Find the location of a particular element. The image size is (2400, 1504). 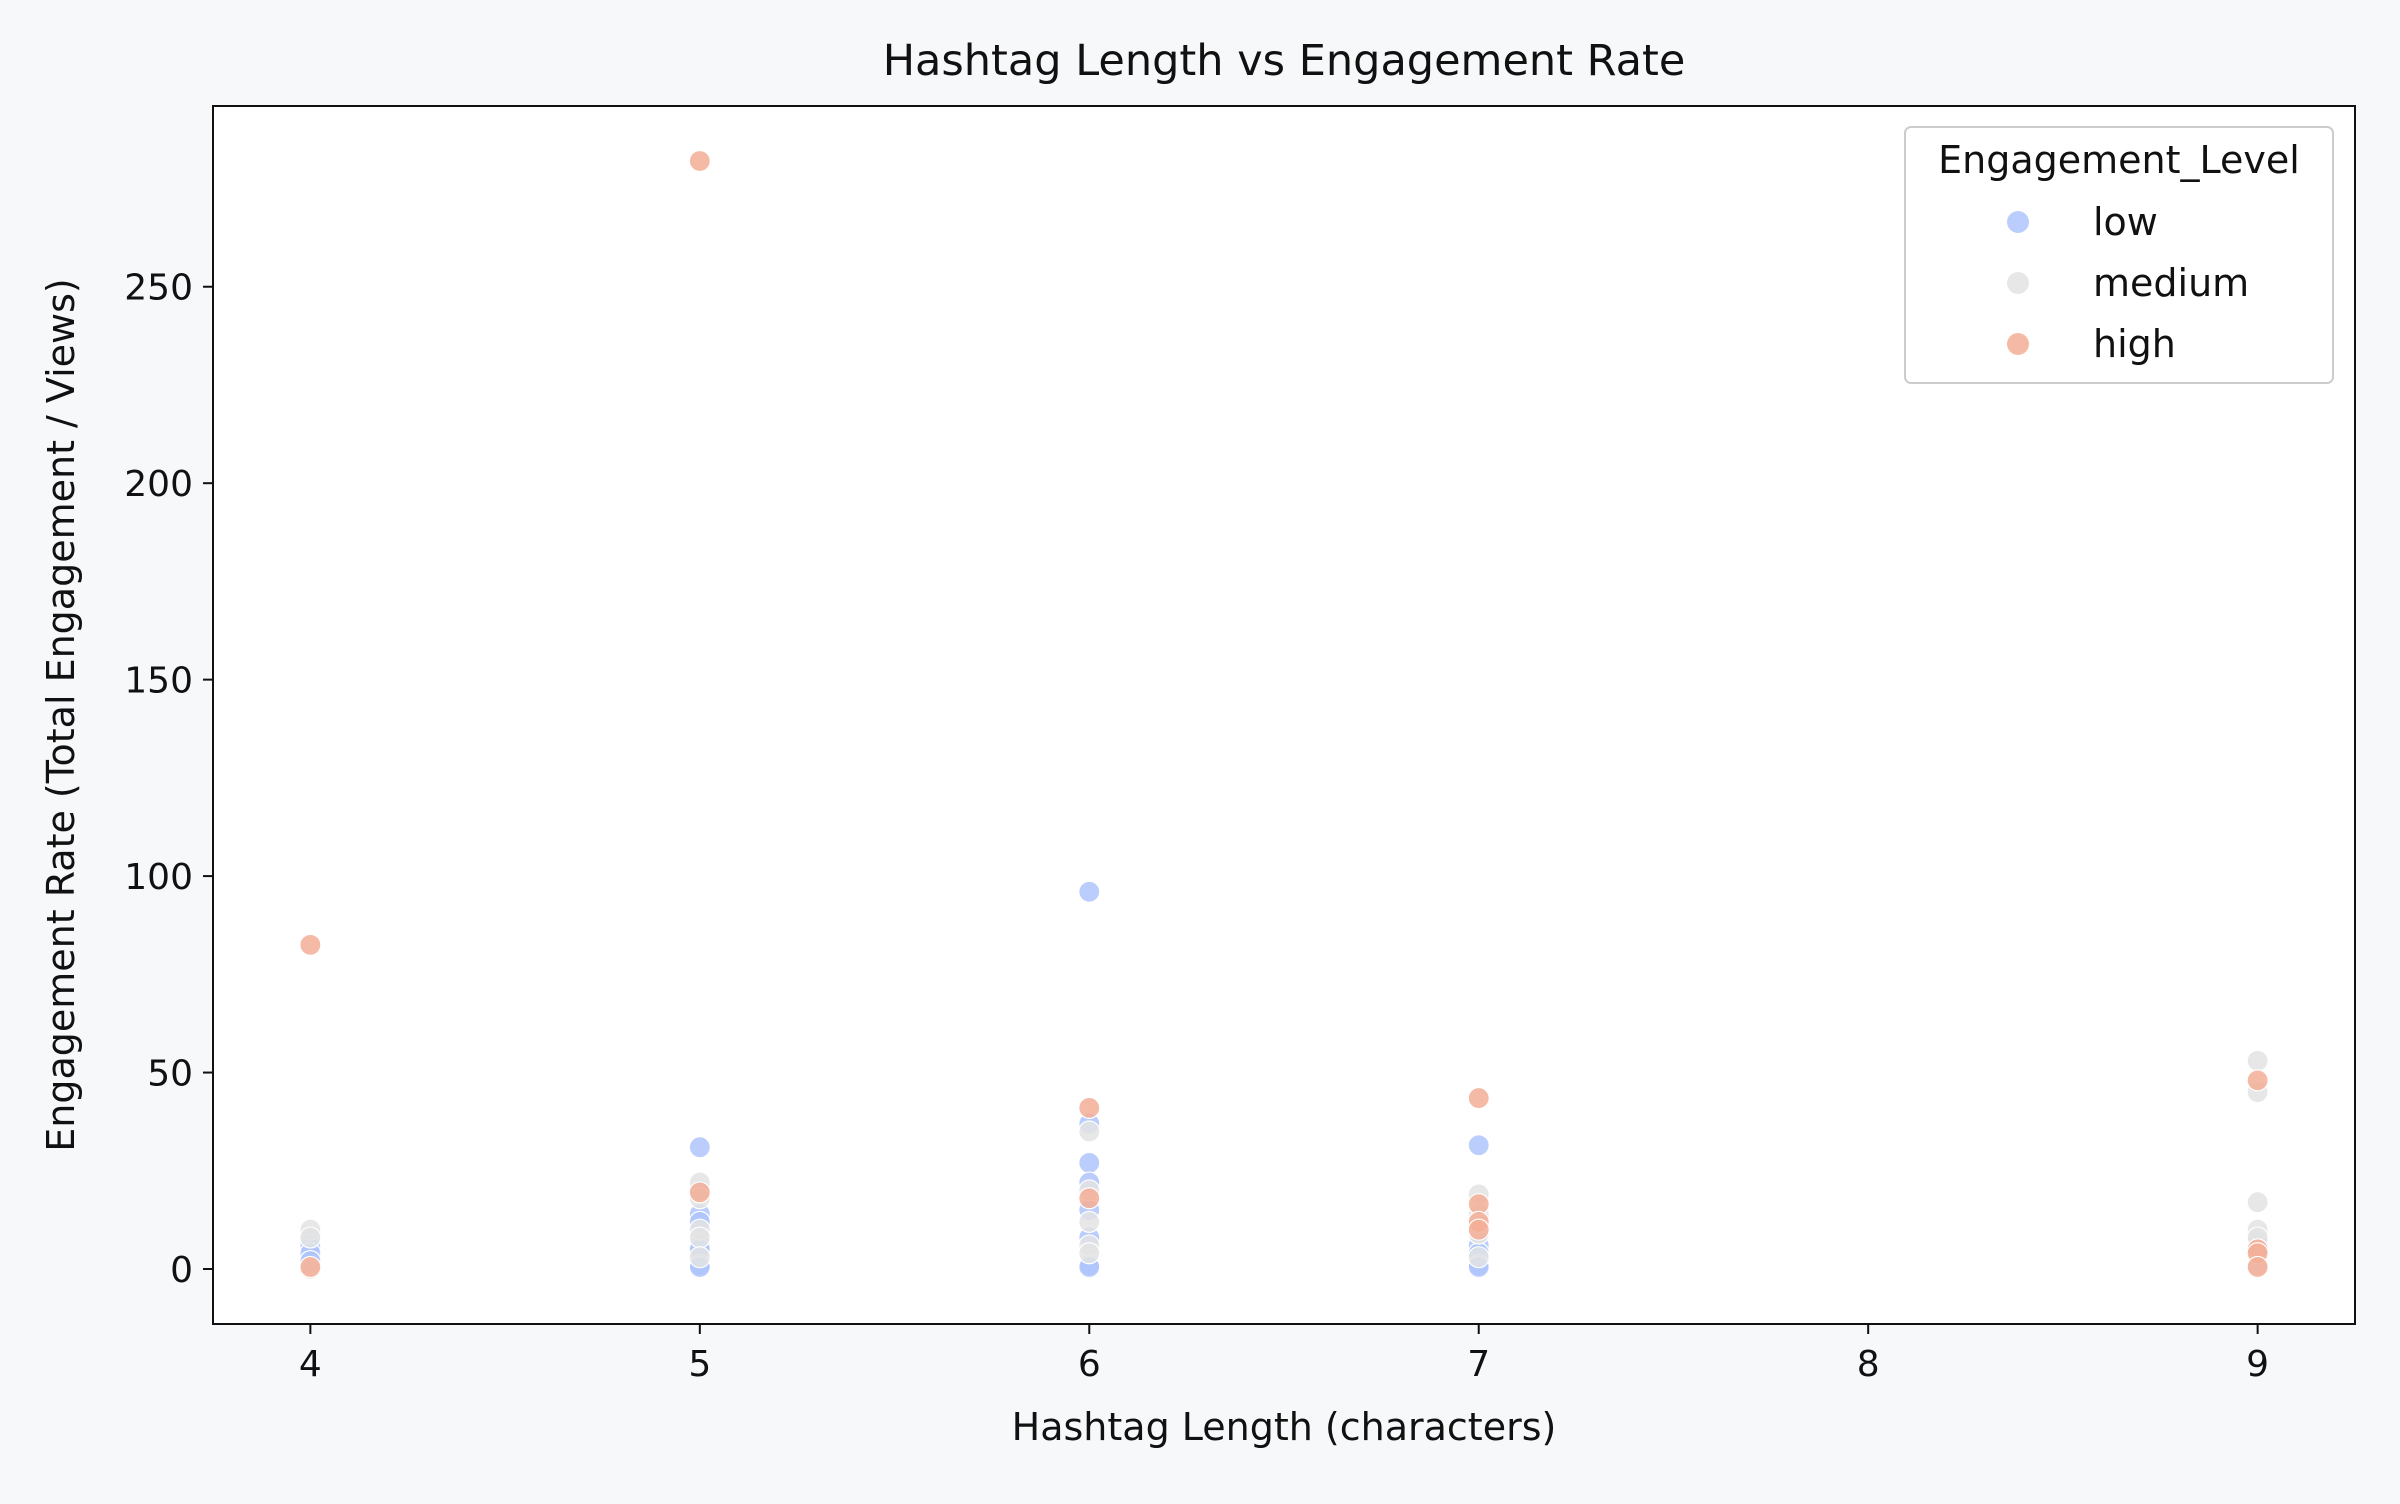

y-tick-label-100: 100 is located at coordinates (158, 877).